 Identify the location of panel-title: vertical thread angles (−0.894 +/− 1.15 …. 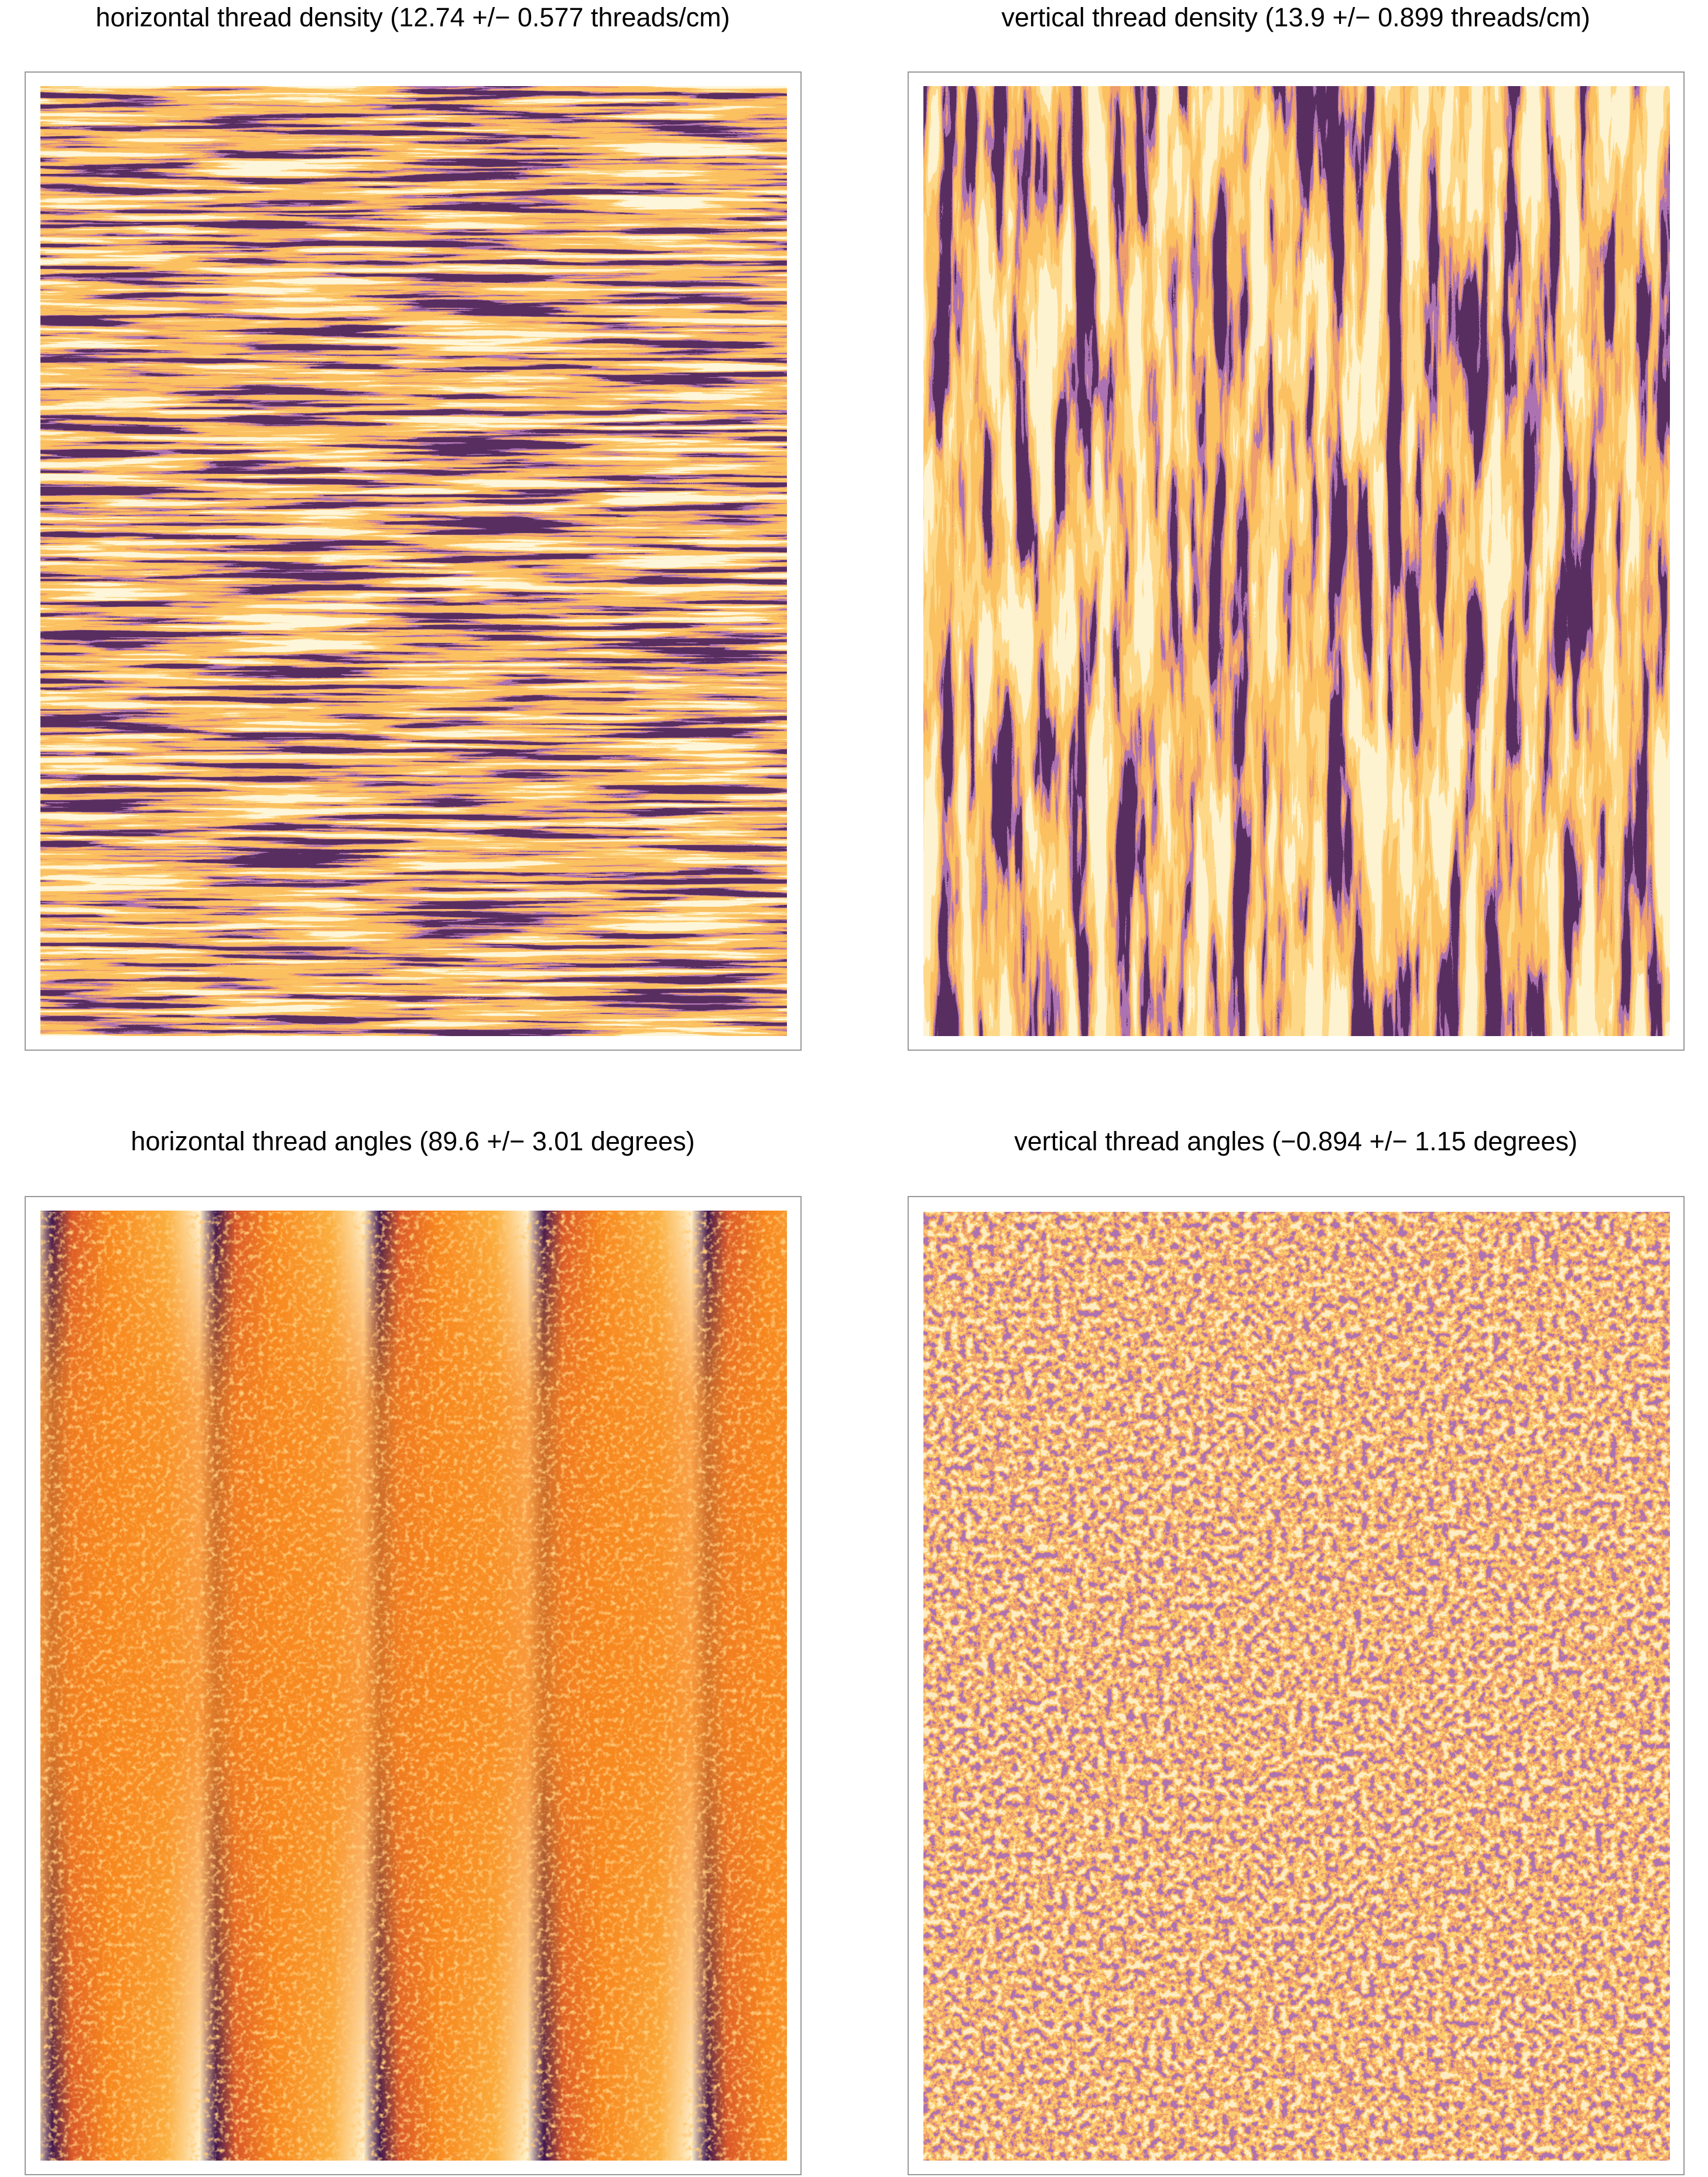
(1295, 1141).